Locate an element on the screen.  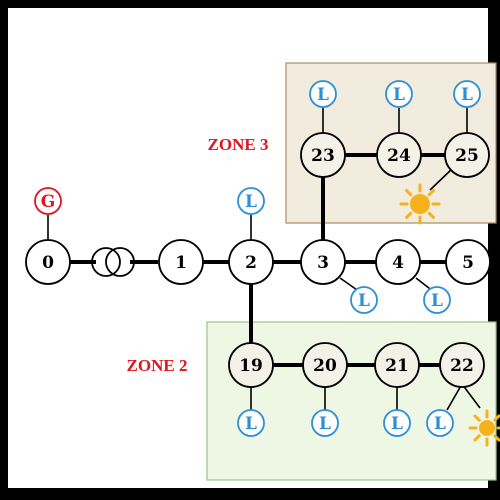
bus-node-3: 3 is located at coordinates (323, 262).